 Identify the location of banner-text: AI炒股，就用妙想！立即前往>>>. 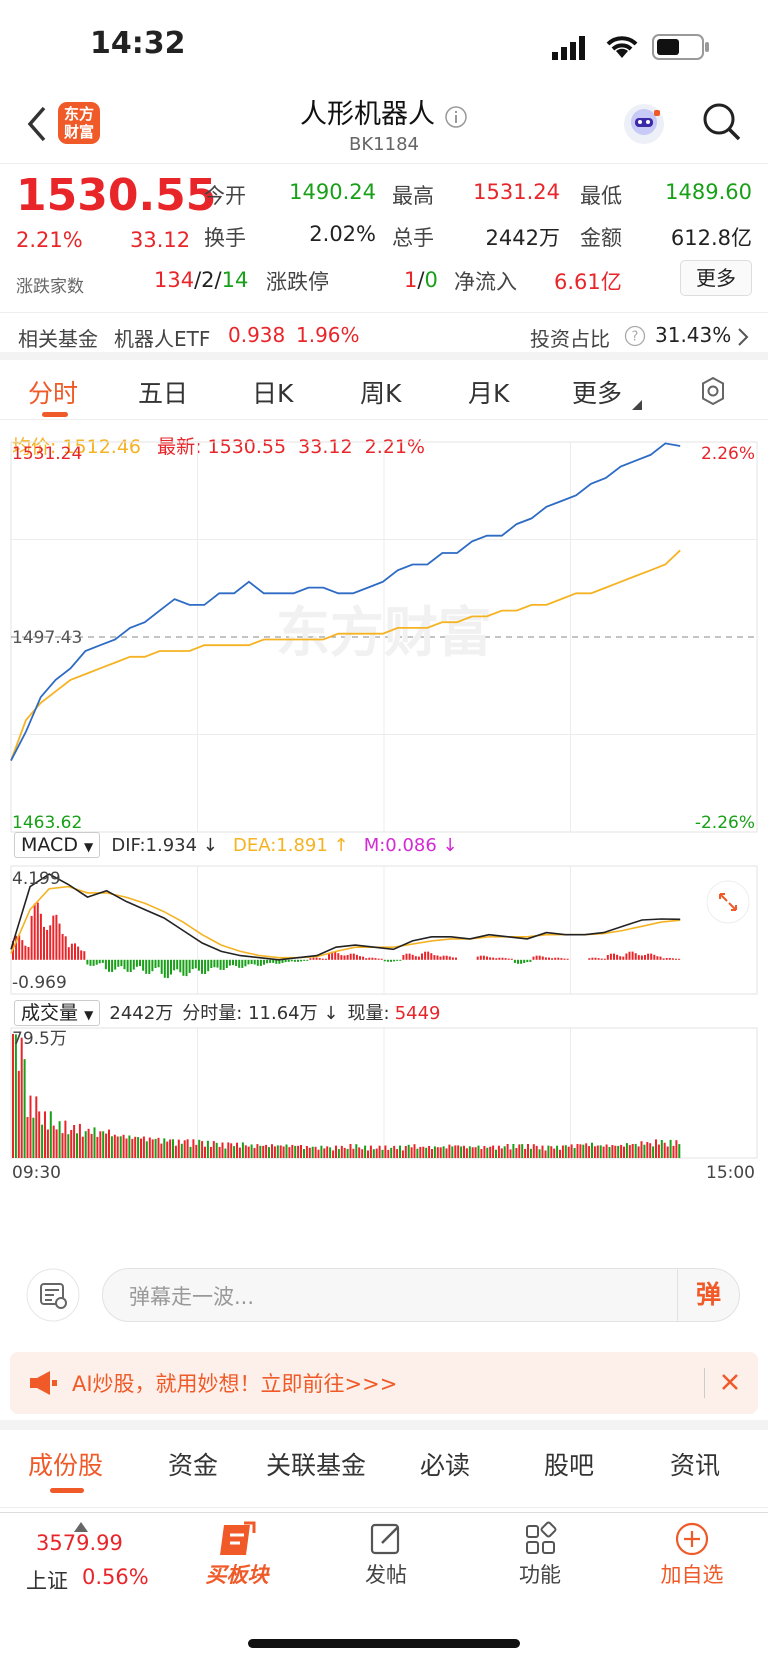
(235, 1384).